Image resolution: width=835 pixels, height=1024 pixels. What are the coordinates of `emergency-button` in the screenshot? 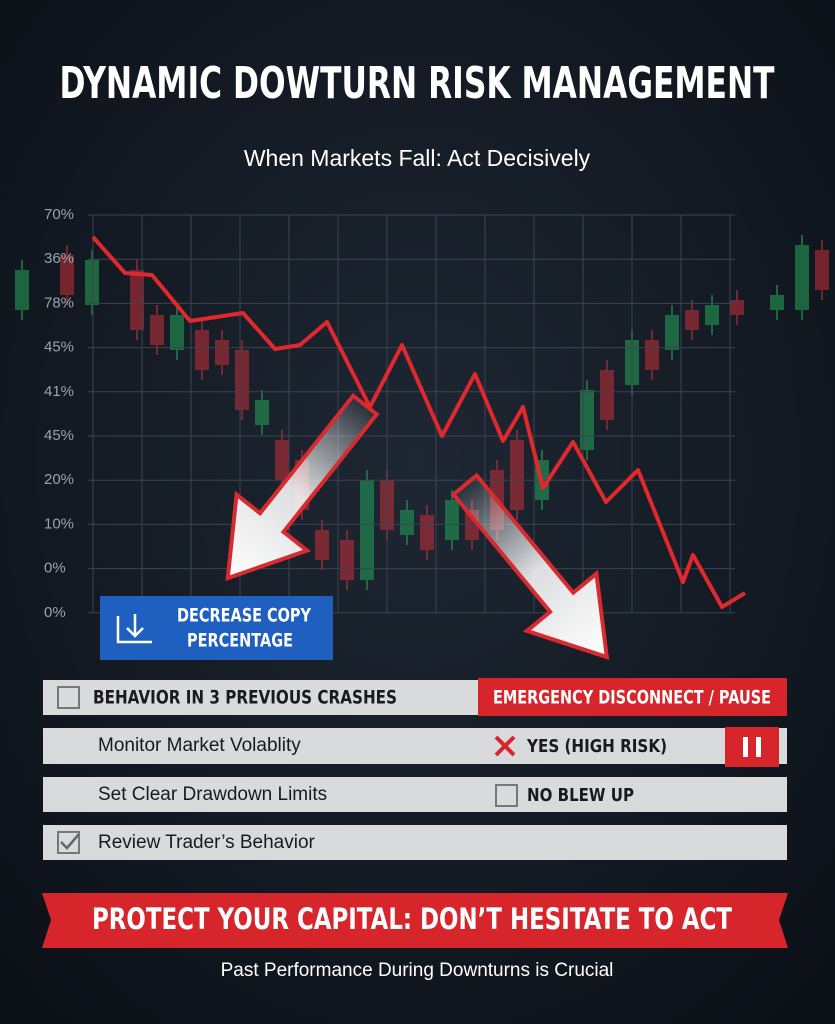 It's located at (632, 697).